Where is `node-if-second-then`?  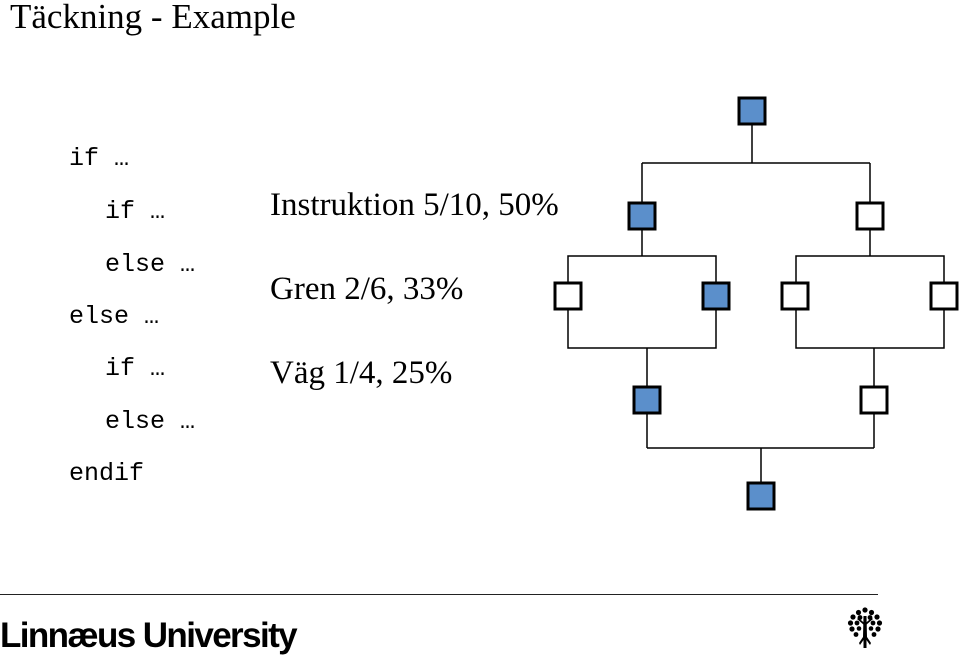
node-if-second-then is located at coordinates (795, 296).